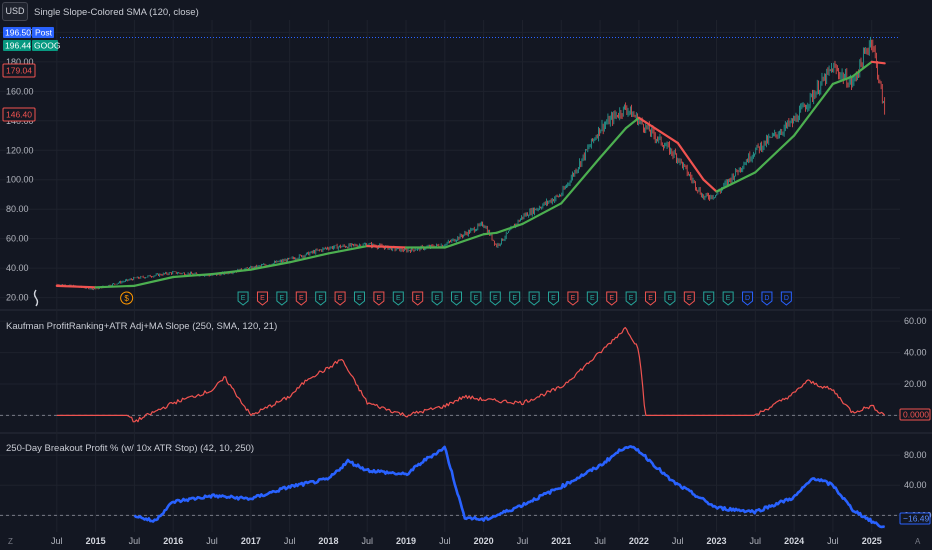  Describe the element at coordinates (116, 12) in the screenshot. I see `price-pane-title: Single Slope-Colored SMA (120, close)` at that location.